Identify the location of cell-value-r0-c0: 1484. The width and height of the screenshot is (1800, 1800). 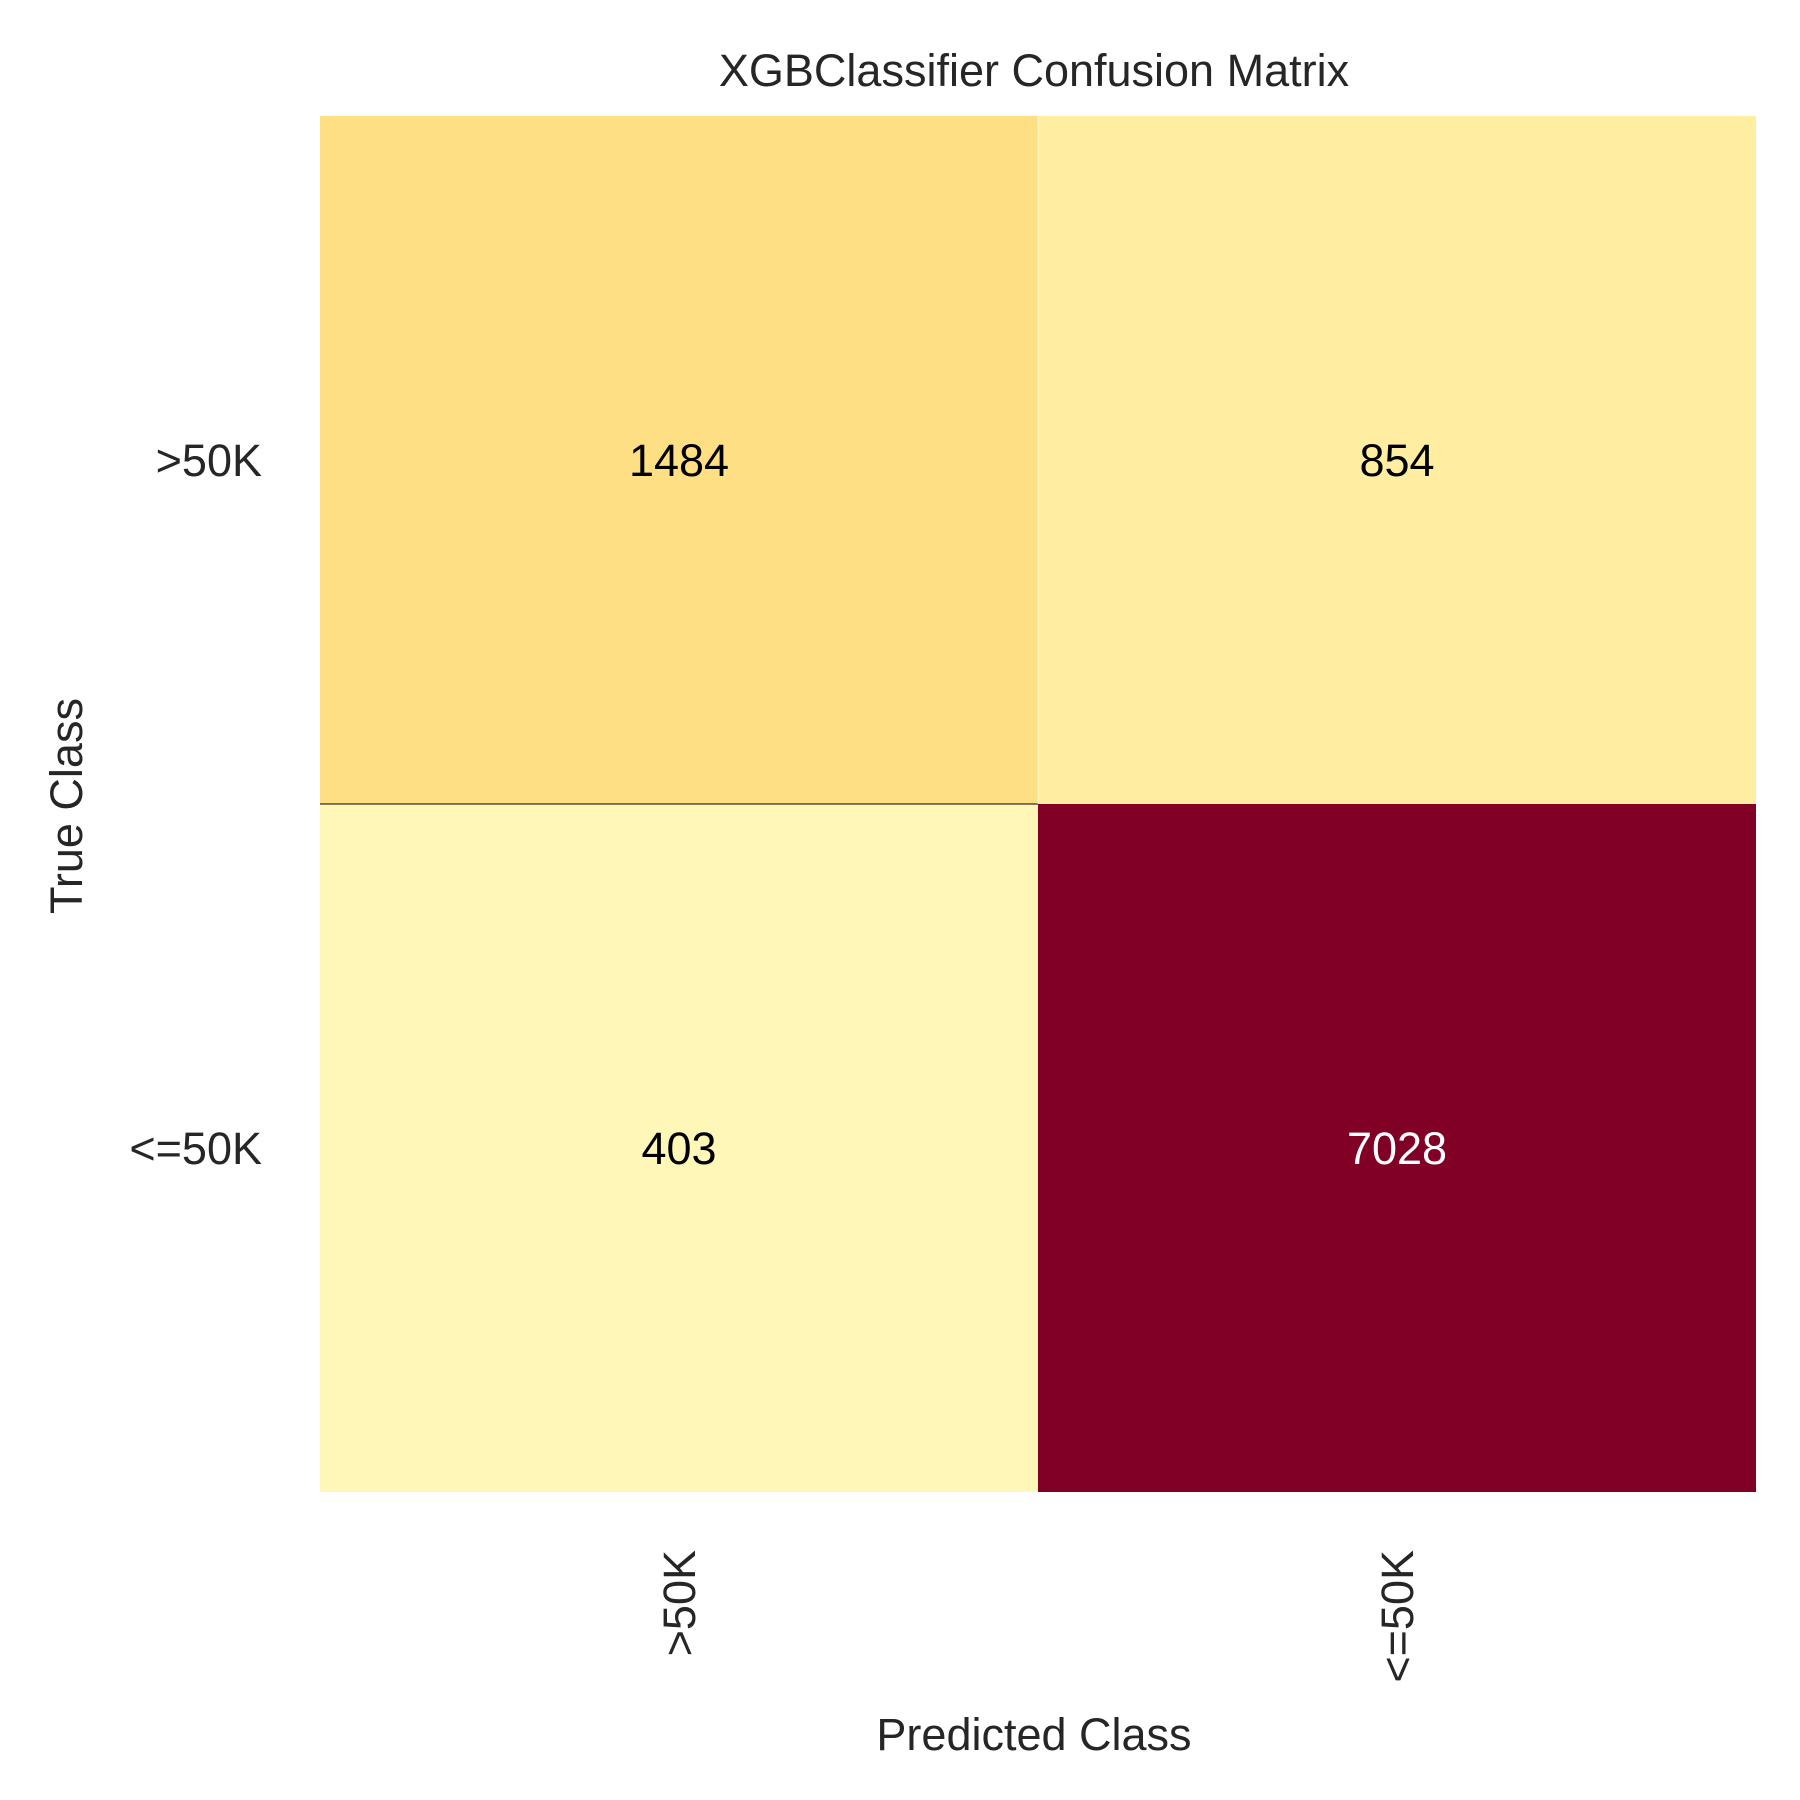
(679, 460).